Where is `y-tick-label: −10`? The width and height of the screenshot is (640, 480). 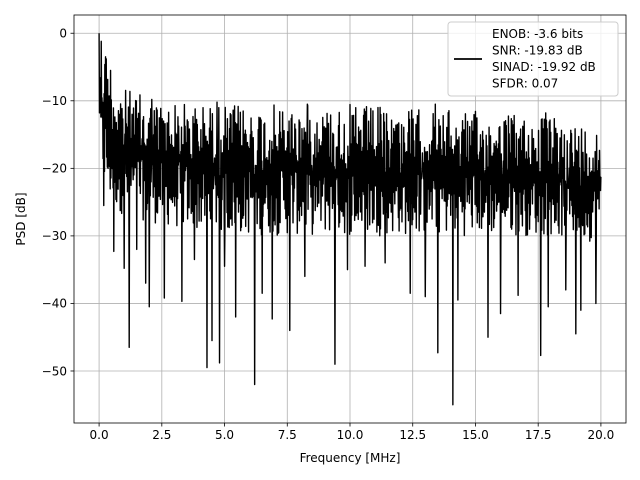
y-tick-label: −10 is located at coordinates (54, 101).